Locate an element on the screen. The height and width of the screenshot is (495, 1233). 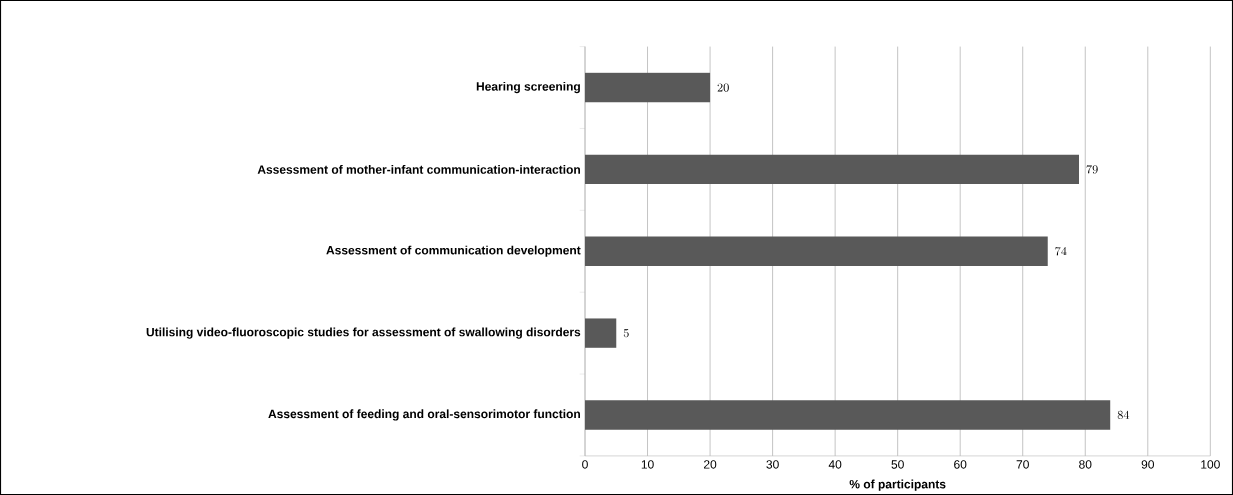
x-tick-label: 70 is located at coordinates (1022, 464).